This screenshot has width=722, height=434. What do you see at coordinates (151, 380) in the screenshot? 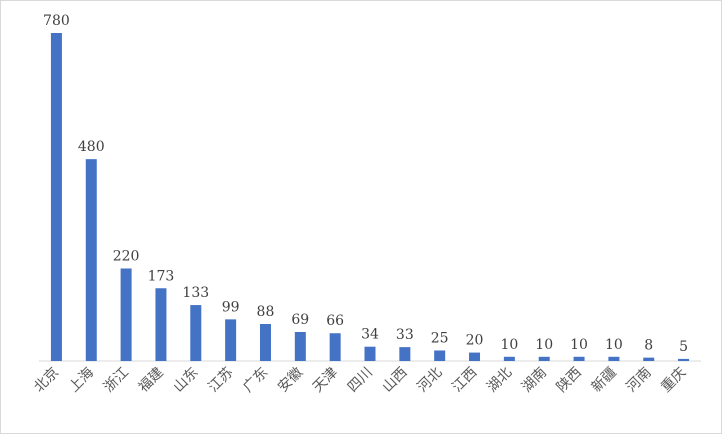
I see `x-tick-label-4: 福建` at bounding box center [151, 380].